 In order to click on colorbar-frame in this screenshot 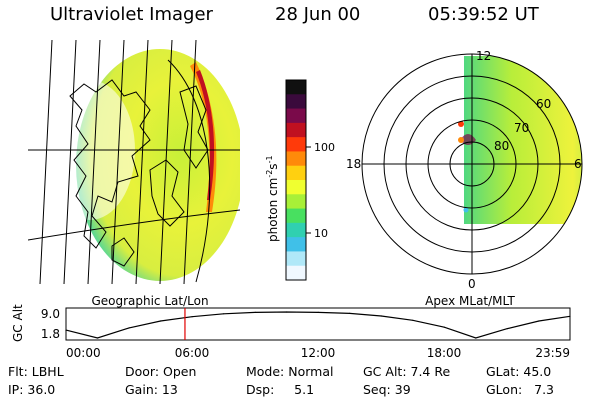, I will do `click(296, 180)`.